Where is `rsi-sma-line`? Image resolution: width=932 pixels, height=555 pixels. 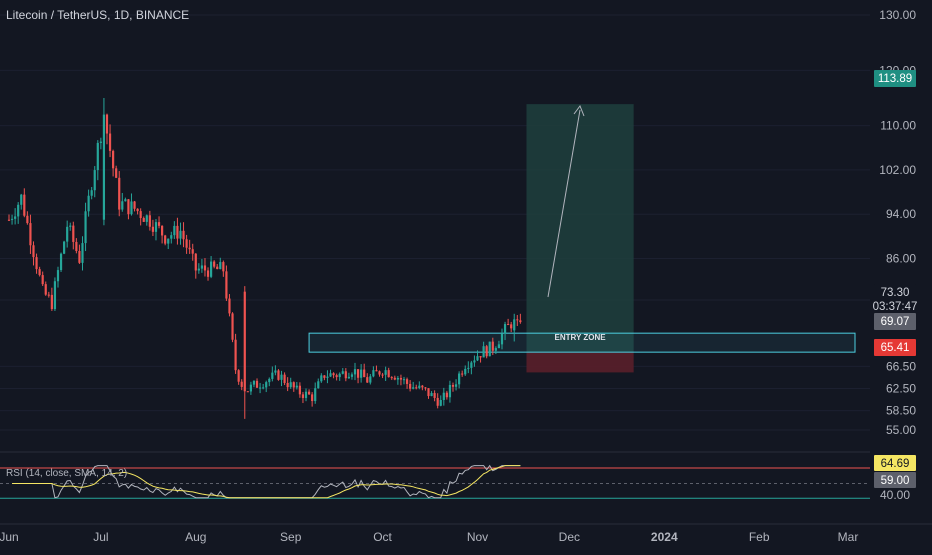
rsi-sma-line is located at coordinates (266, 482).